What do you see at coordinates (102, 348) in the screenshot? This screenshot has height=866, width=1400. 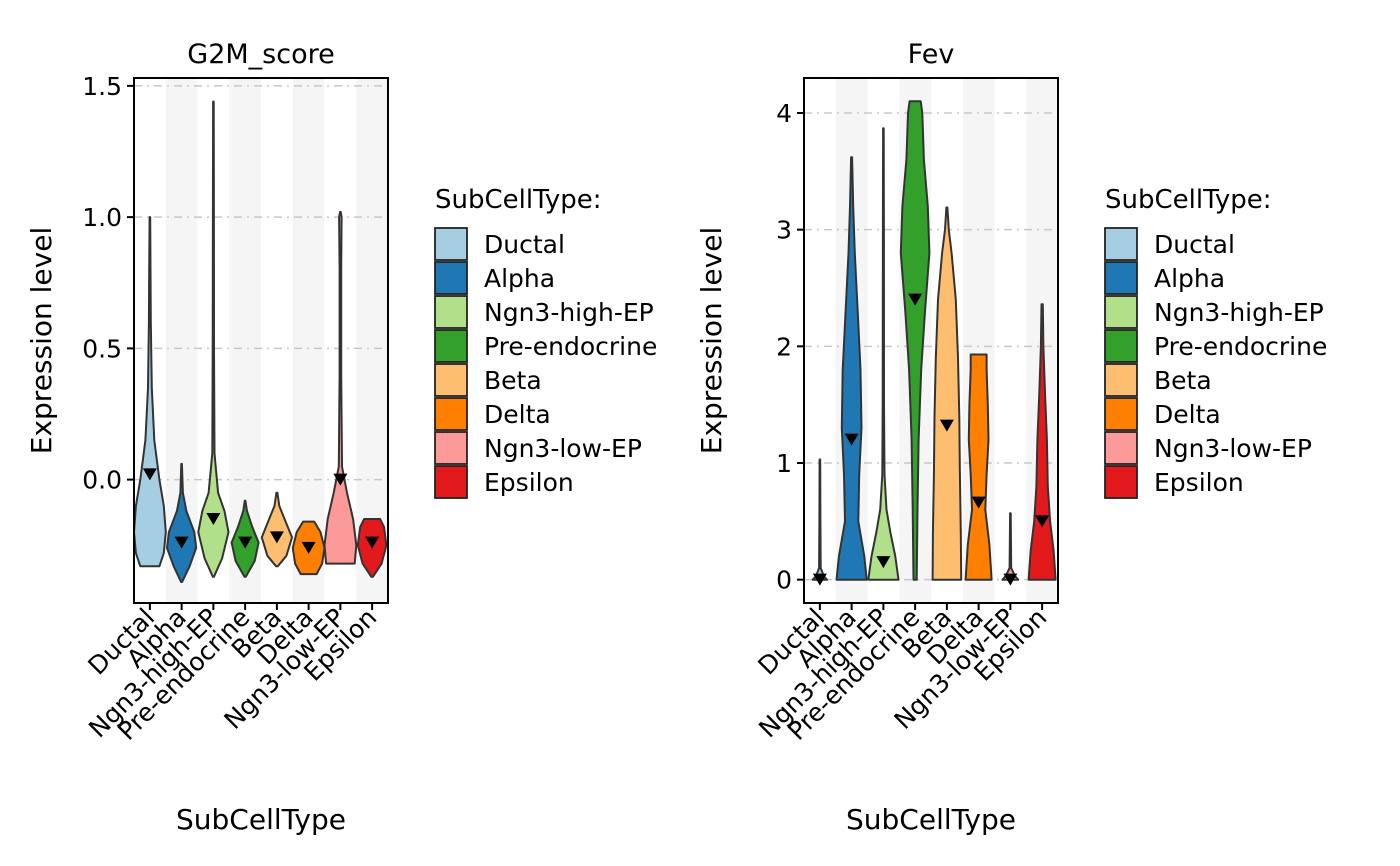 I see `y-tick-label: 0.5` at bounding box center [102, 348].